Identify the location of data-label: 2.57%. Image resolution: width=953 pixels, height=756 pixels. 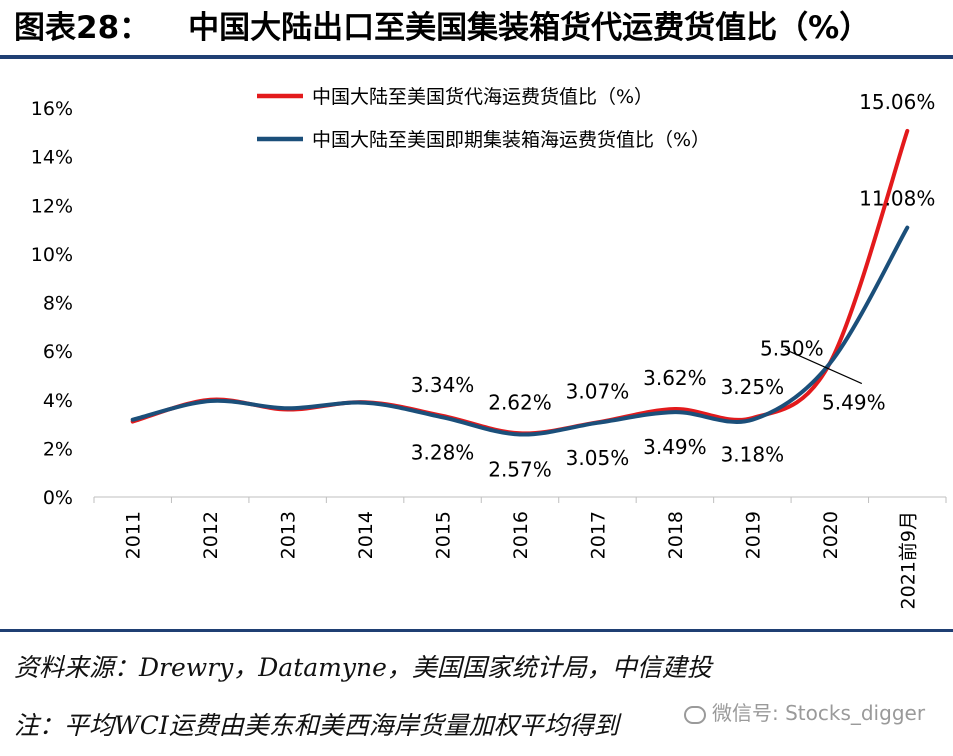
(520, 470).